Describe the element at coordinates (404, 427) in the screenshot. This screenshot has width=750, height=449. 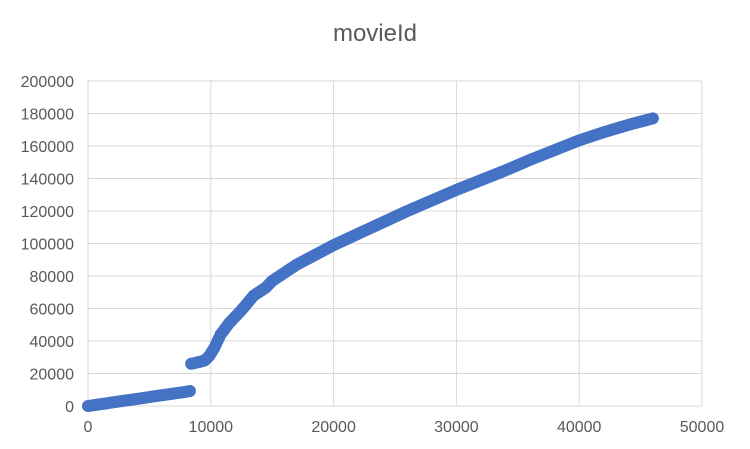
I see `x-axis-ticks: 0 10000 20000 30000 40000 50000` at that location.